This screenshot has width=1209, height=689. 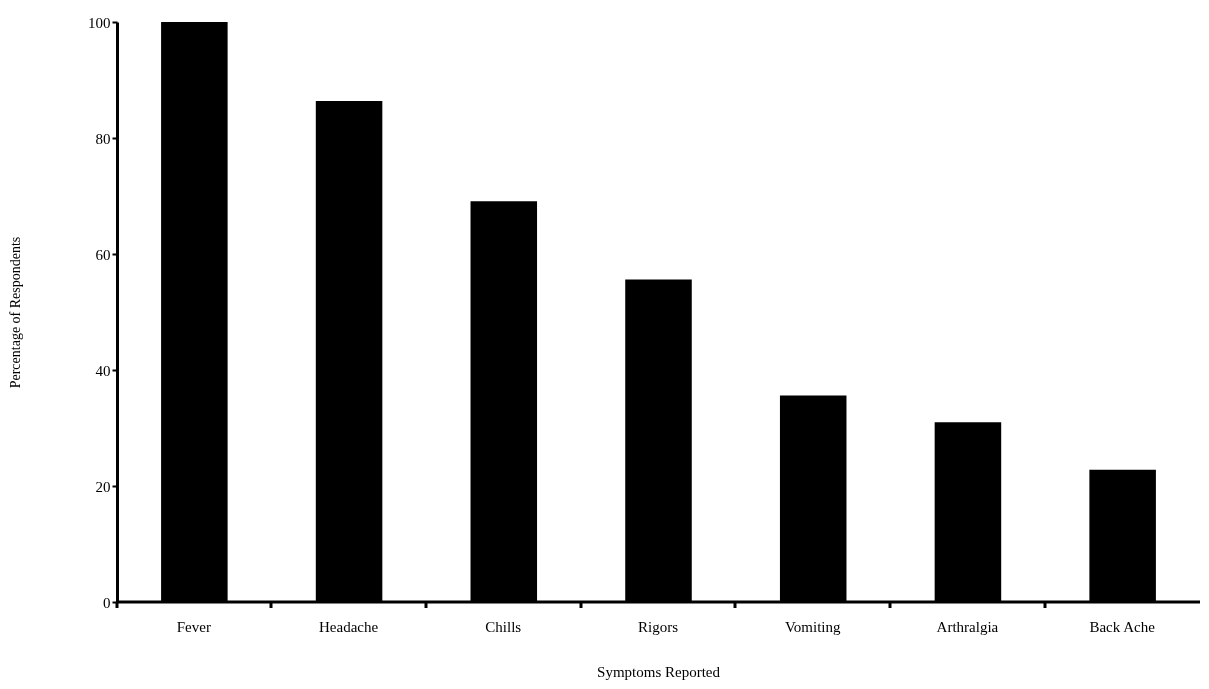 What do you see at coordinates (103, 254) in the screenshot?
I see `y-tick-label: 60` at bounding box center [103, 254].